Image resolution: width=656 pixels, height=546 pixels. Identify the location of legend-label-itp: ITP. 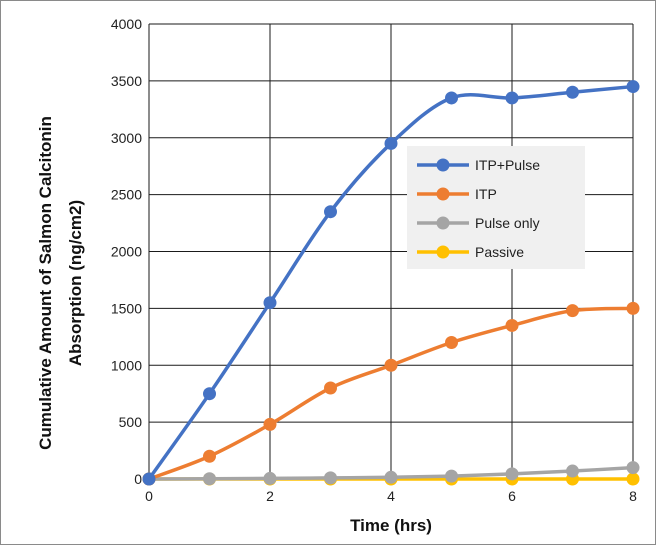
(486, 194).